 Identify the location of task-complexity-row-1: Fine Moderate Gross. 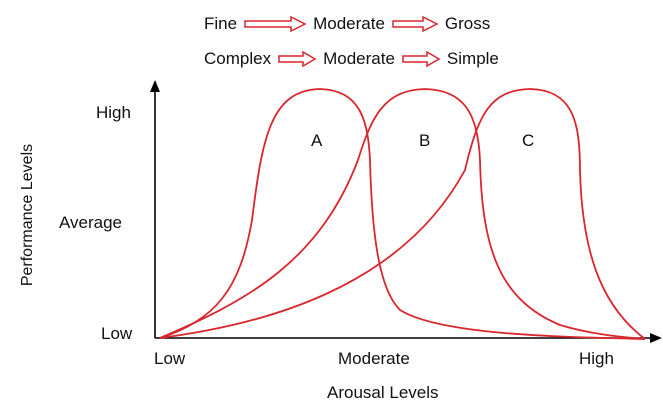
(347, 24).